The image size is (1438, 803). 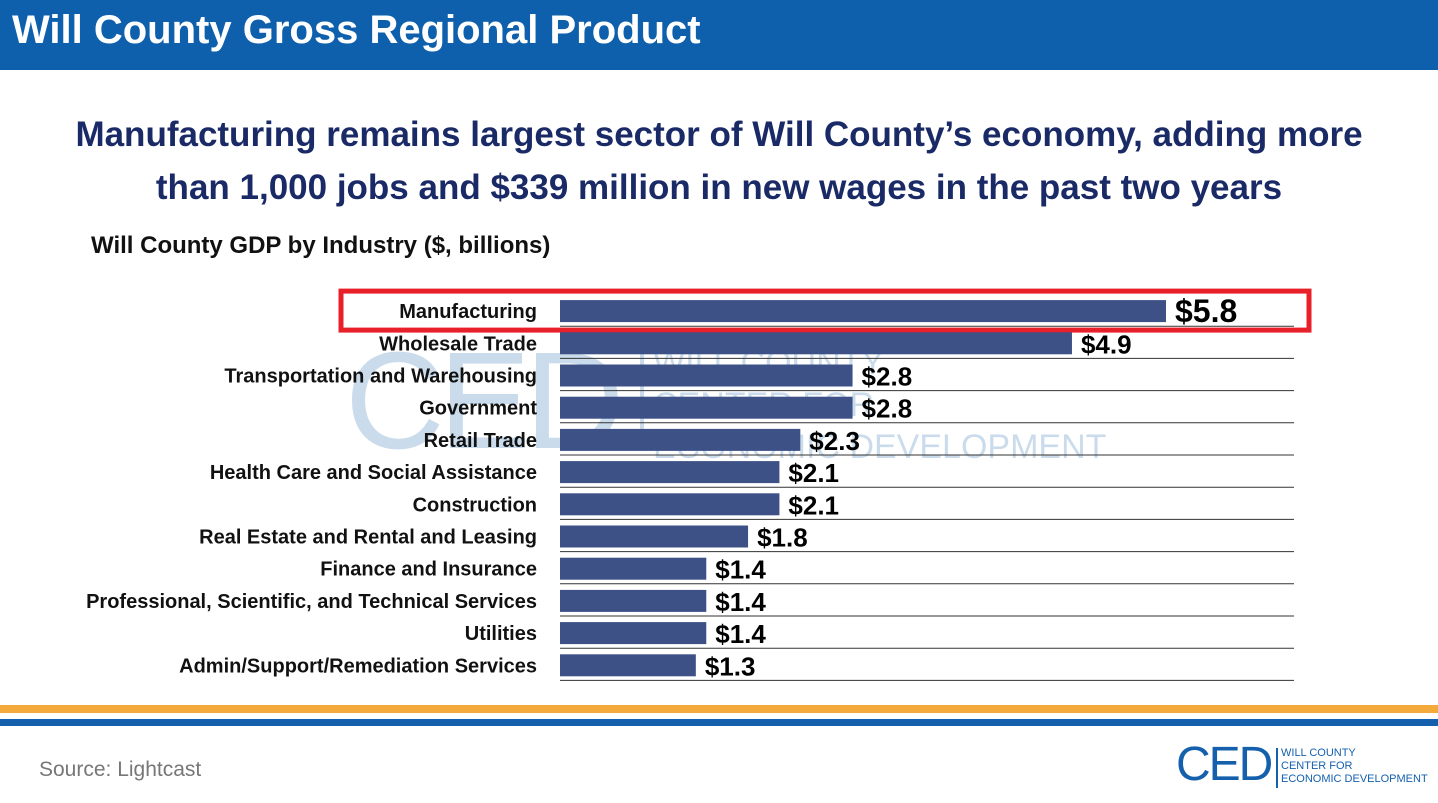 I want to click on category-label: Real Estate and Rental and Leasing, so click(x=368, y=538).